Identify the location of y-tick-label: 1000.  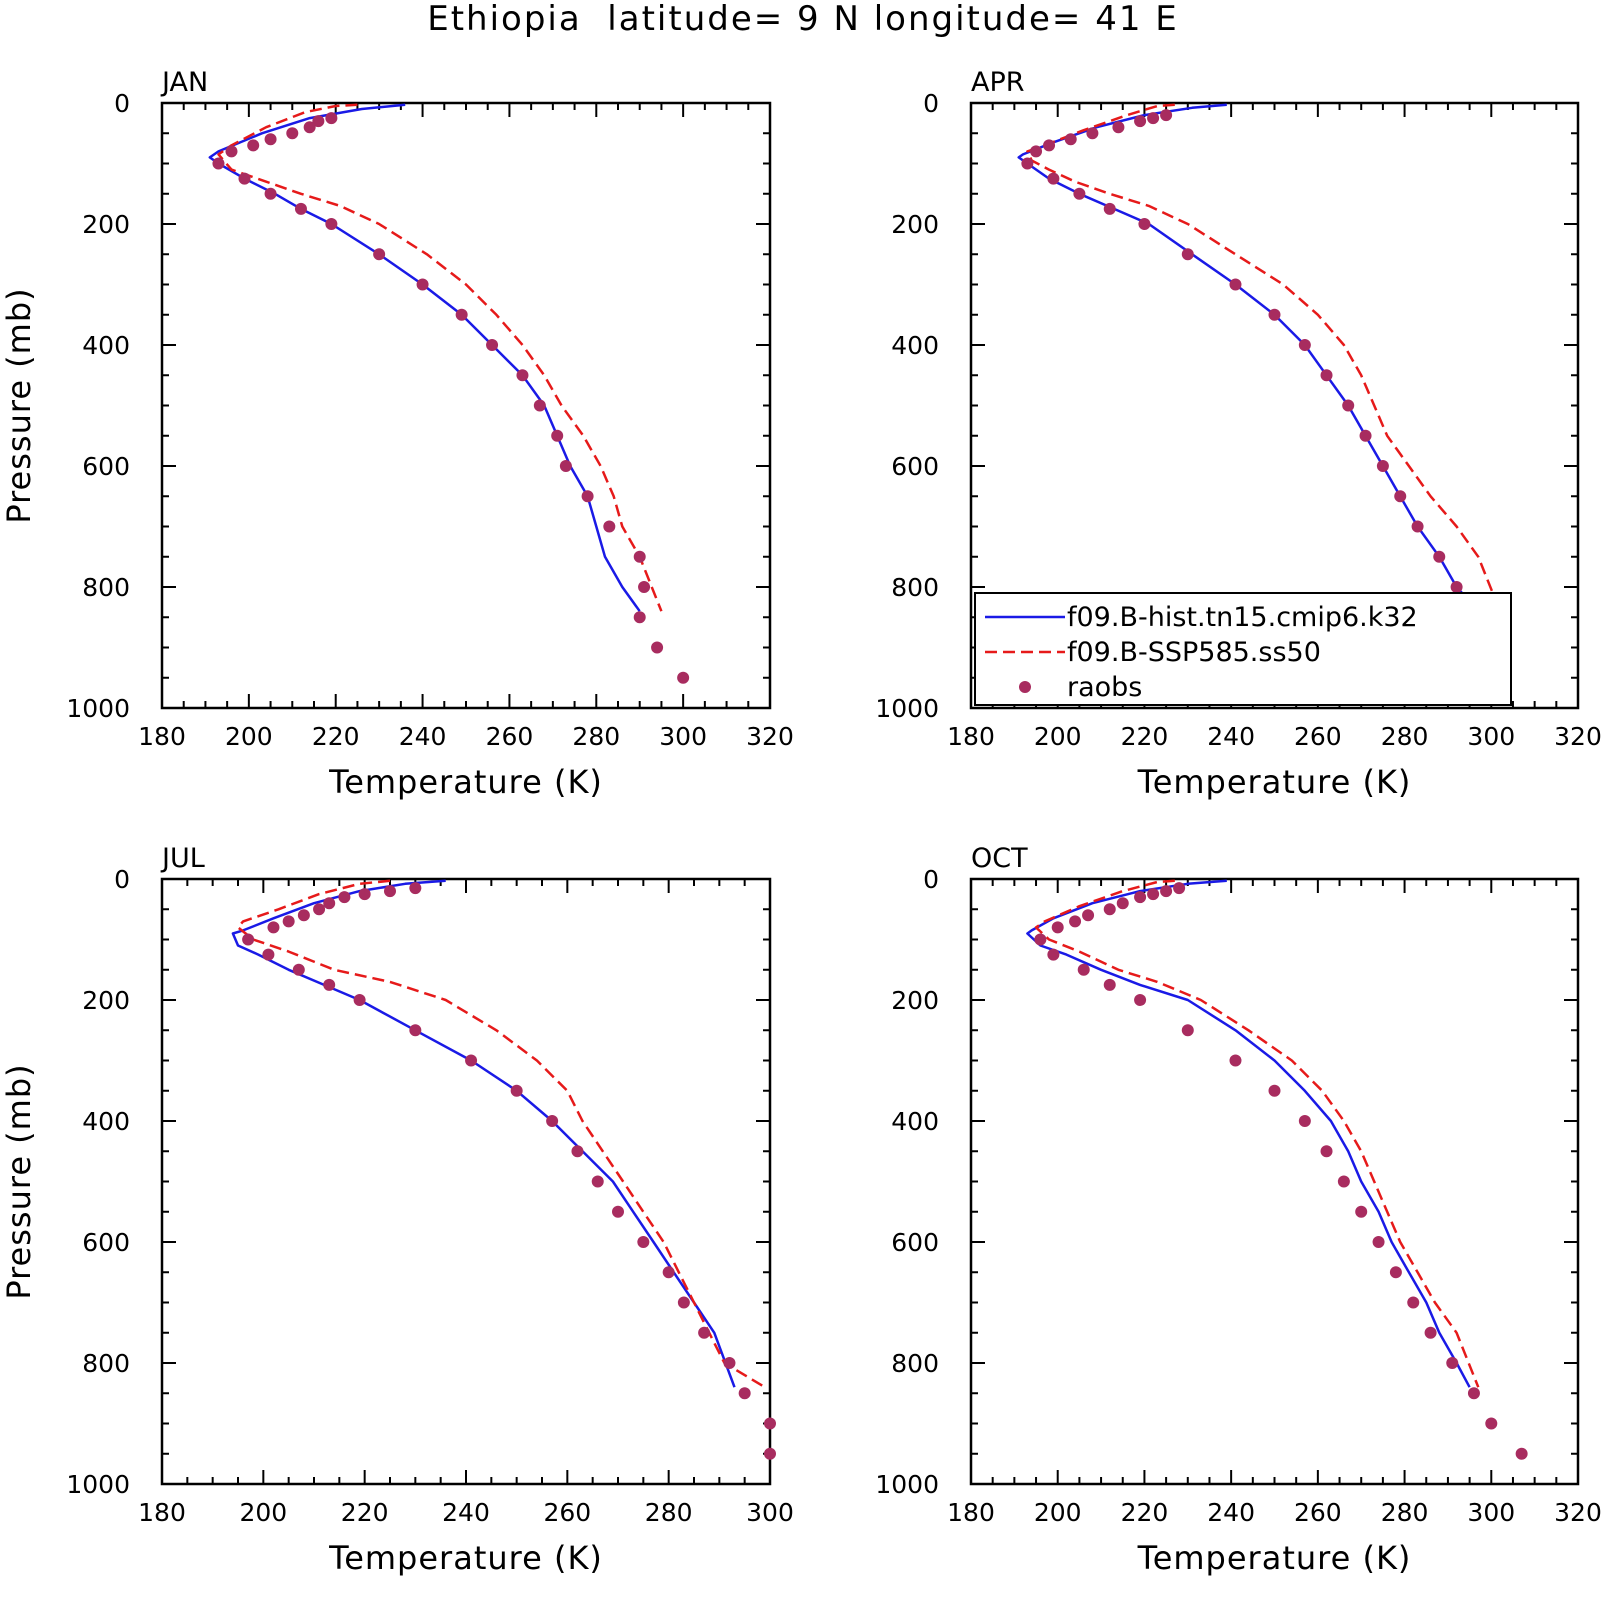
(907, 708).